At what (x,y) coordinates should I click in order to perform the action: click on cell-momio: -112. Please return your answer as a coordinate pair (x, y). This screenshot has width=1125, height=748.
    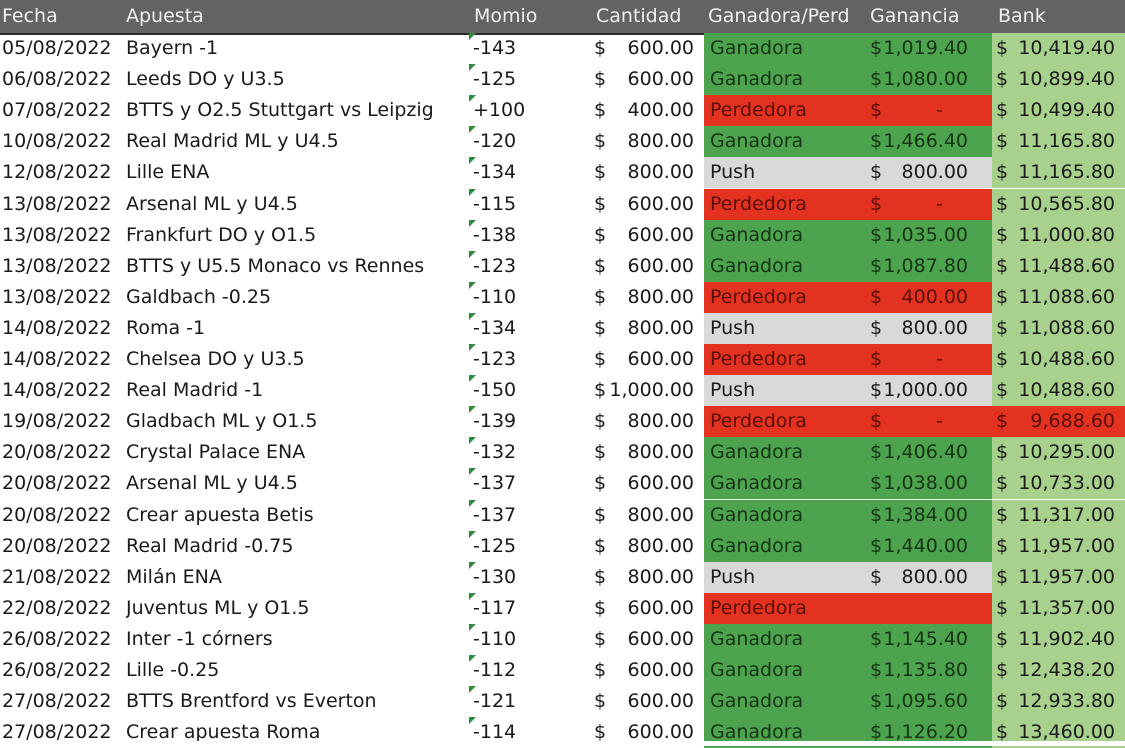
    Looking at the image, I should click on (523, 670).